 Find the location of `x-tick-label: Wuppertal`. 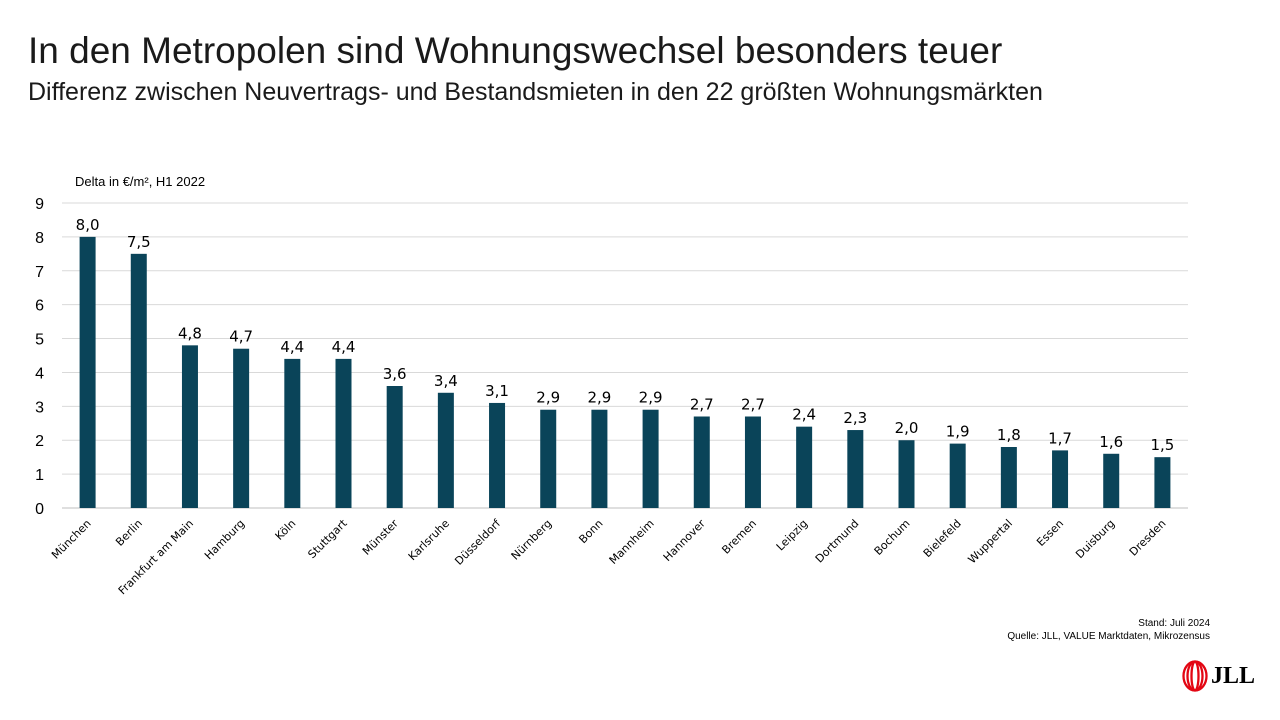

x-tick-label: Wuppertal is located at coordinates (990, 541).